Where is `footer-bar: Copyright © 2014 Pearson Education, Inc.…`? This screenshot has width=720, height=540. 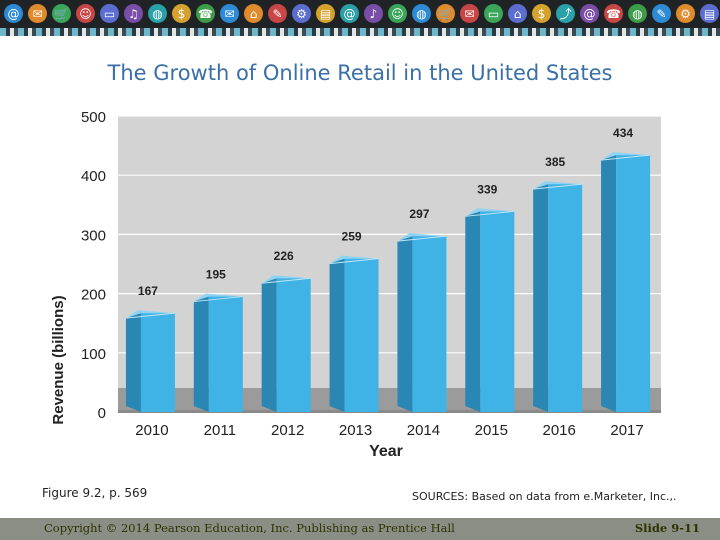
footer-bar: Copyright © 2014 Pearson Education, Inc.… is located at coordinates (360, 529).